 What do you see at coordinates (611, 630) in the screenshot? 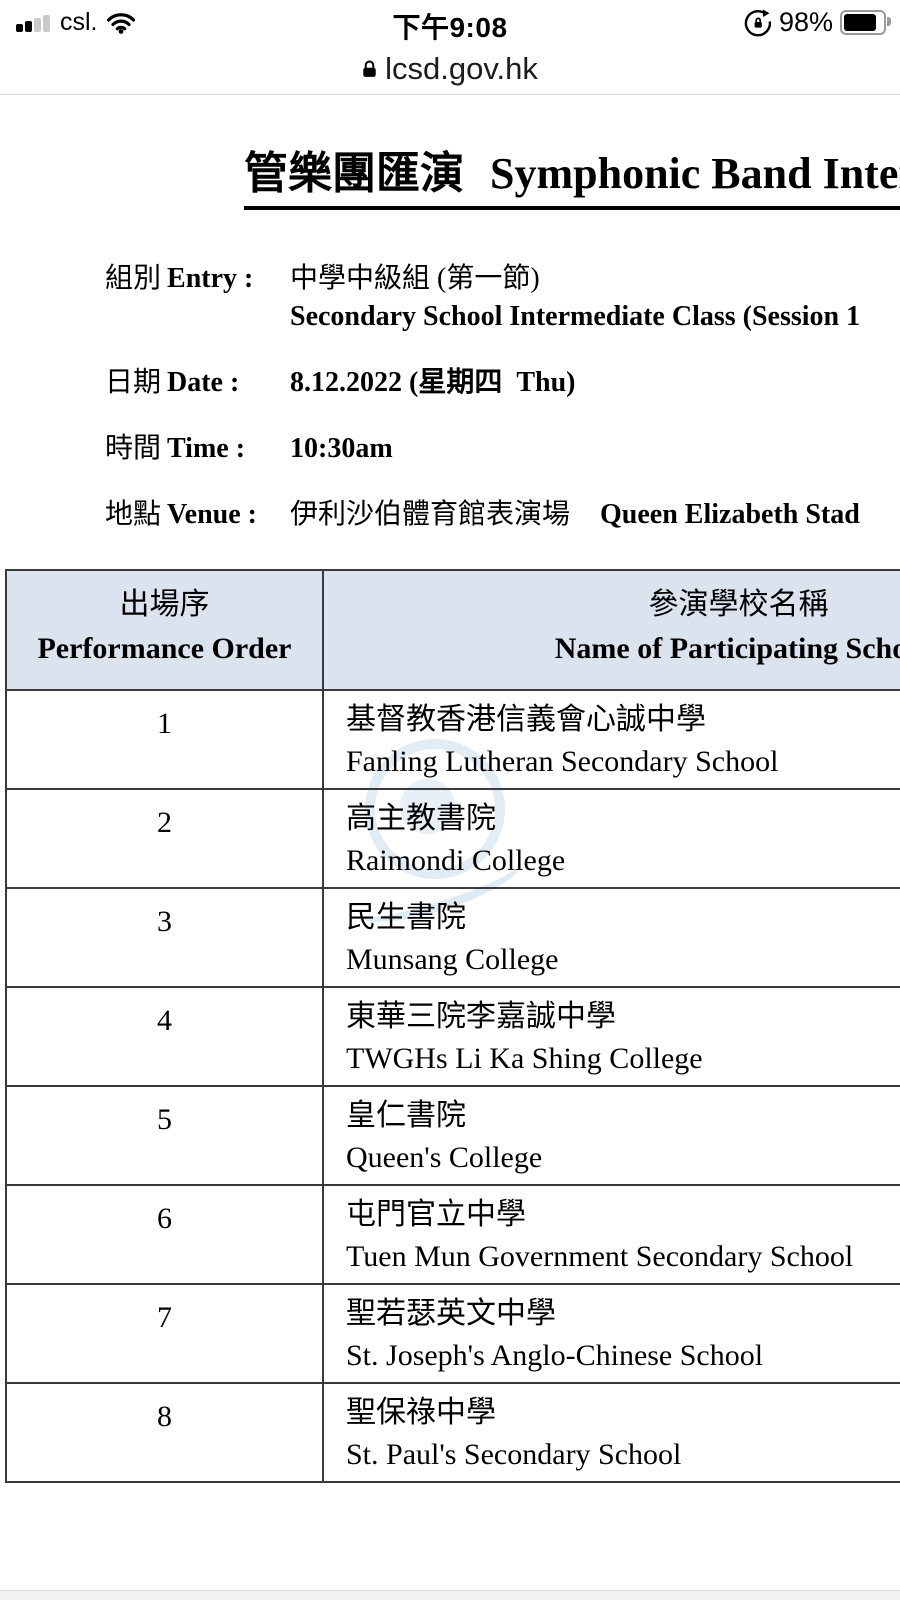
I see `header-school-name: 參演學校名稱 Name of Participating Schoo` at bounding box center [611, 630].